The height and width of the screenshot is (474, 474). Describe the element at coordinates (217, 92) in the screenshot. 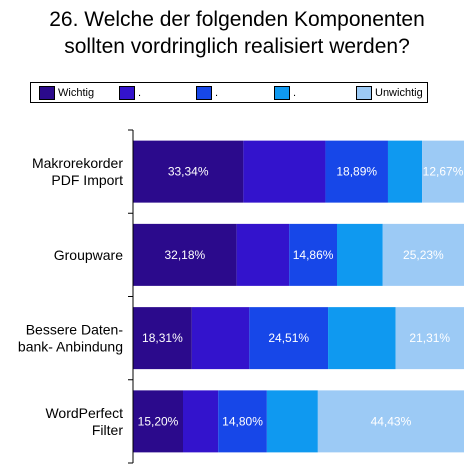

I see `legend-label-3: .` at that location.